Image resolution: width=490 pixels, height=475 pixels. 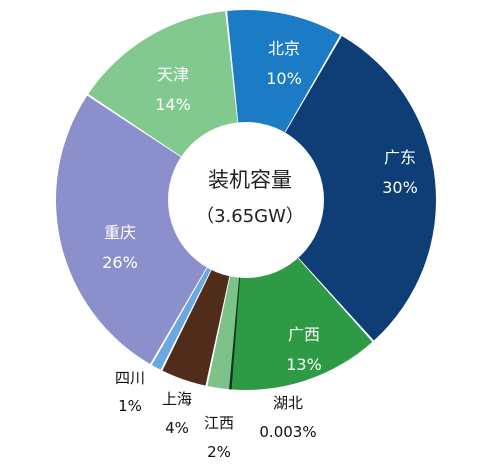 What do you see at coordinates (250, 216) in the screenshot?
I see `center-subtitle: （3.65GW）` at bounding box center [250, 216].